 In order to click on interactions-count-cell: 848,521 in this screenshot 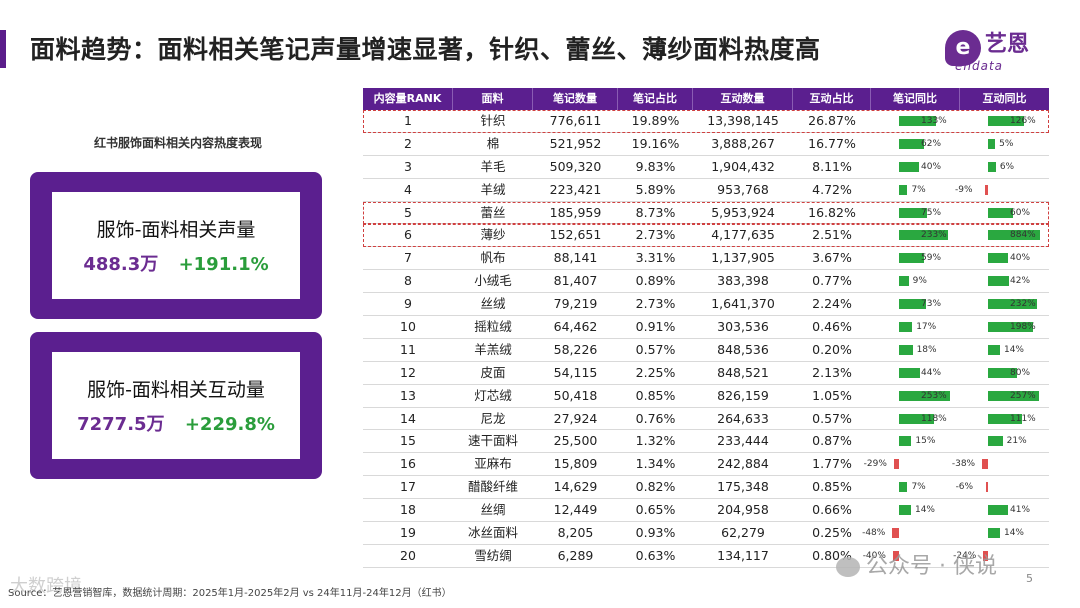, I will do `click(743, 372)`.